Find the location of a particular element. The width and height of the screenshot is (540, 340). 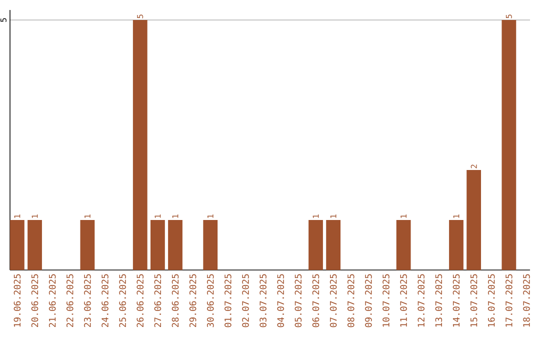

x-tick-label: 22.06.2025 is located at coordinates (70, 301).